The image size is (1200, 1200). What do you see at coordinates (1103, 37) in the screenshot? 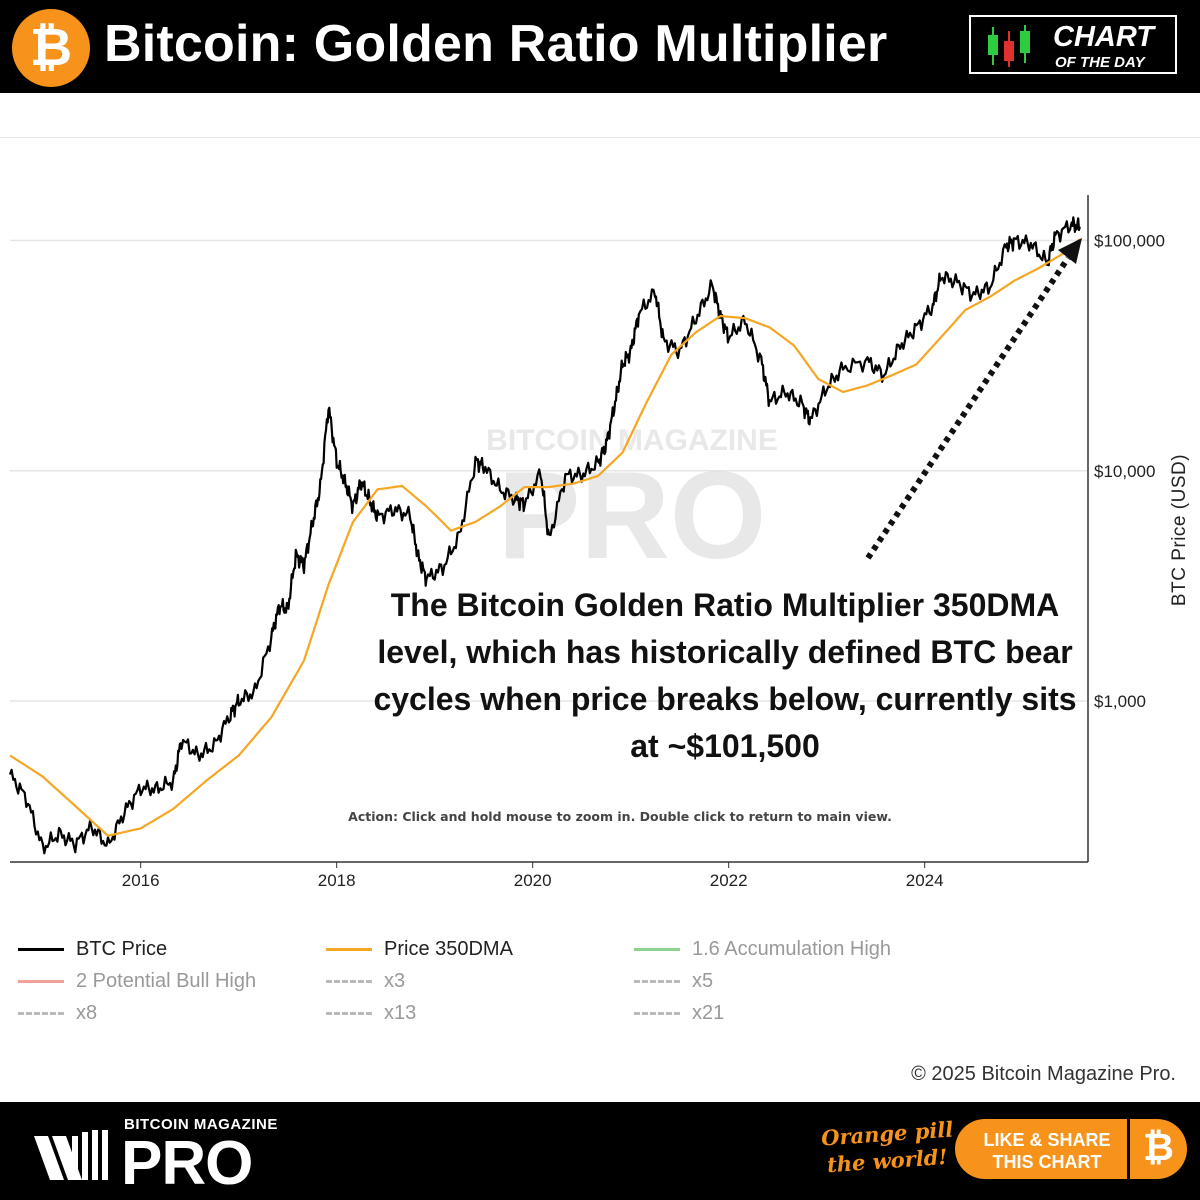
I see `badge-line1: CHART` at bounding box center [1103, 37].